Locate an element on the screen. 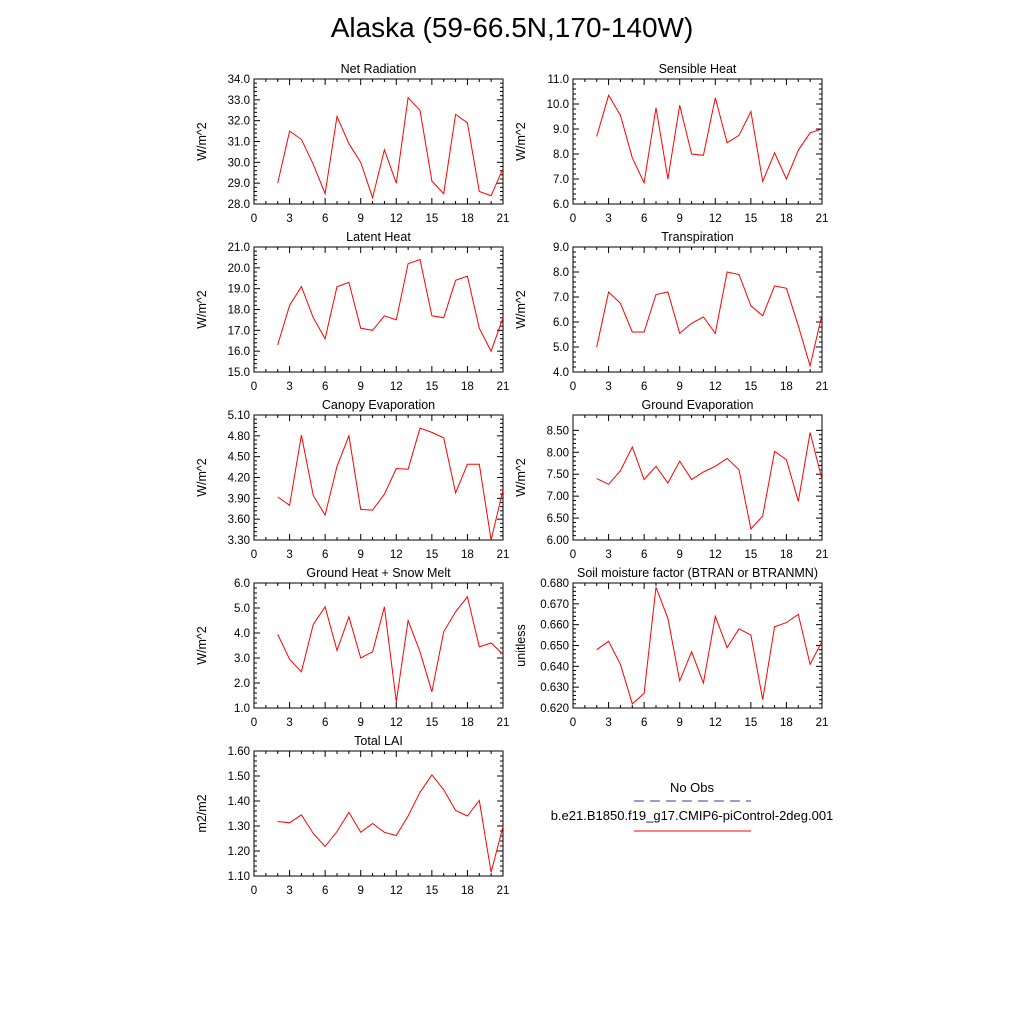 This screenshot has height=1024, width=1024. y-tick-label: 30.0 is located at coordinates (239, 163).